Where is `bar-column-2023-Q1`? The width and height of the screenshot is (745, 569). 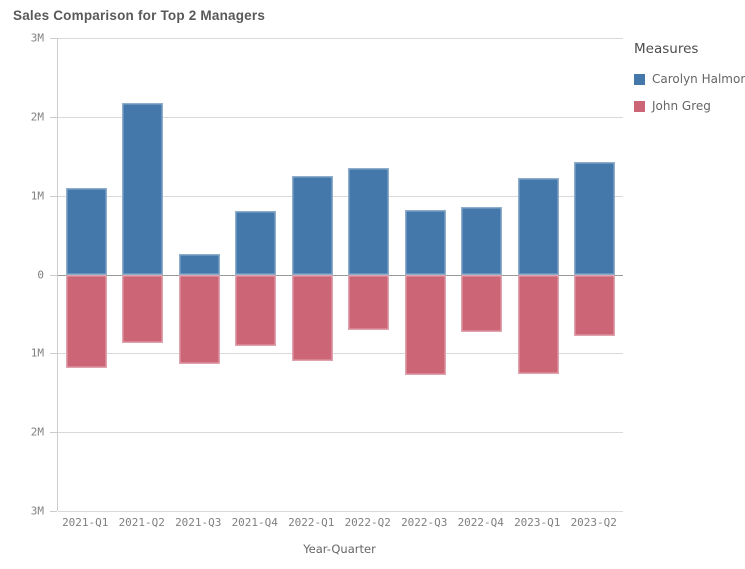
bar-column-2023-Q1 is located at coordinates (538, 274).